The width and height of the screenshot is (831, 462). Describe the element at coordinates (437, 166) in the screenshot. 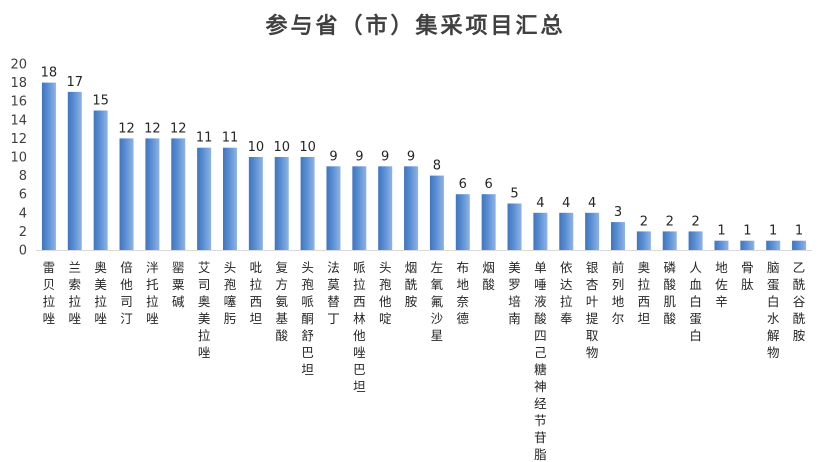

I see `data-label: 8` at that location.